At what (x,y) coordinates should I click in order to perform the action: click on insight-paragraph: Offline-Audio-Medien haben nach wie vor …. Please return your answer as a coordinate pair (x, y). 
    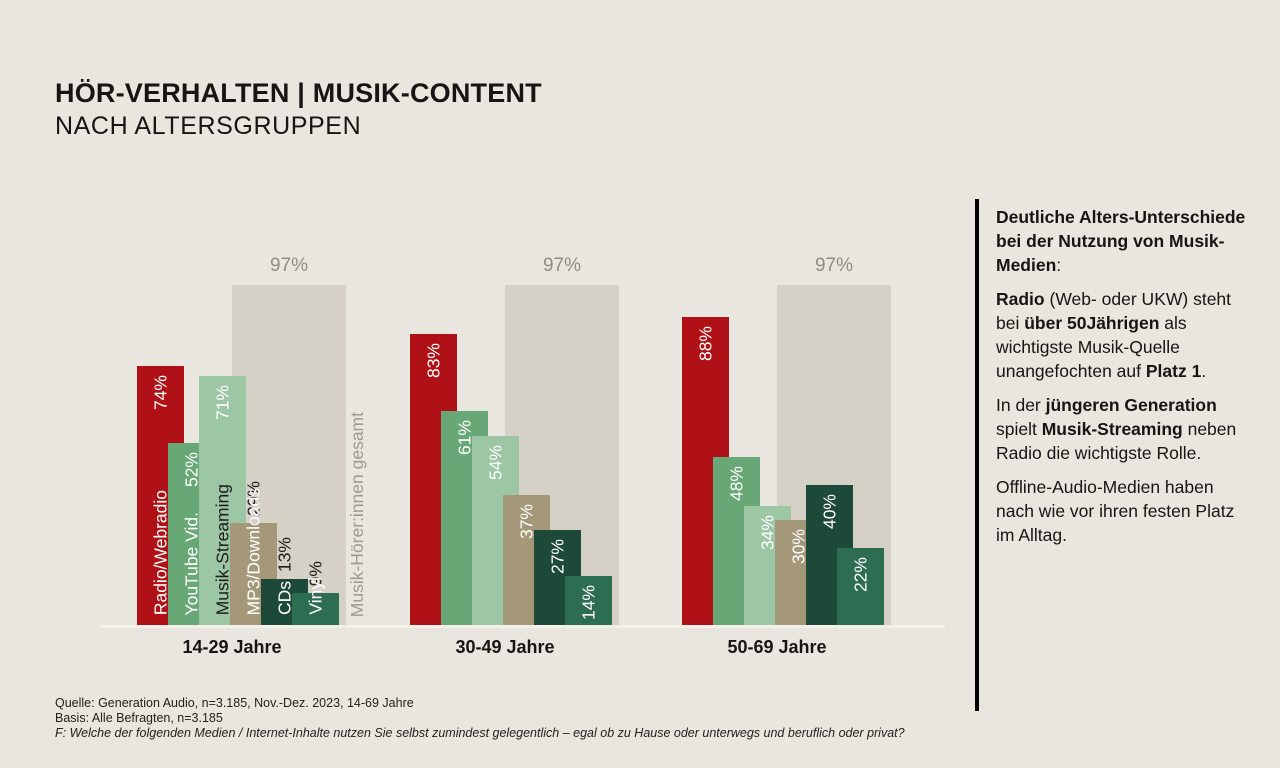
    Looking at the image, I should click on (1115, 511).